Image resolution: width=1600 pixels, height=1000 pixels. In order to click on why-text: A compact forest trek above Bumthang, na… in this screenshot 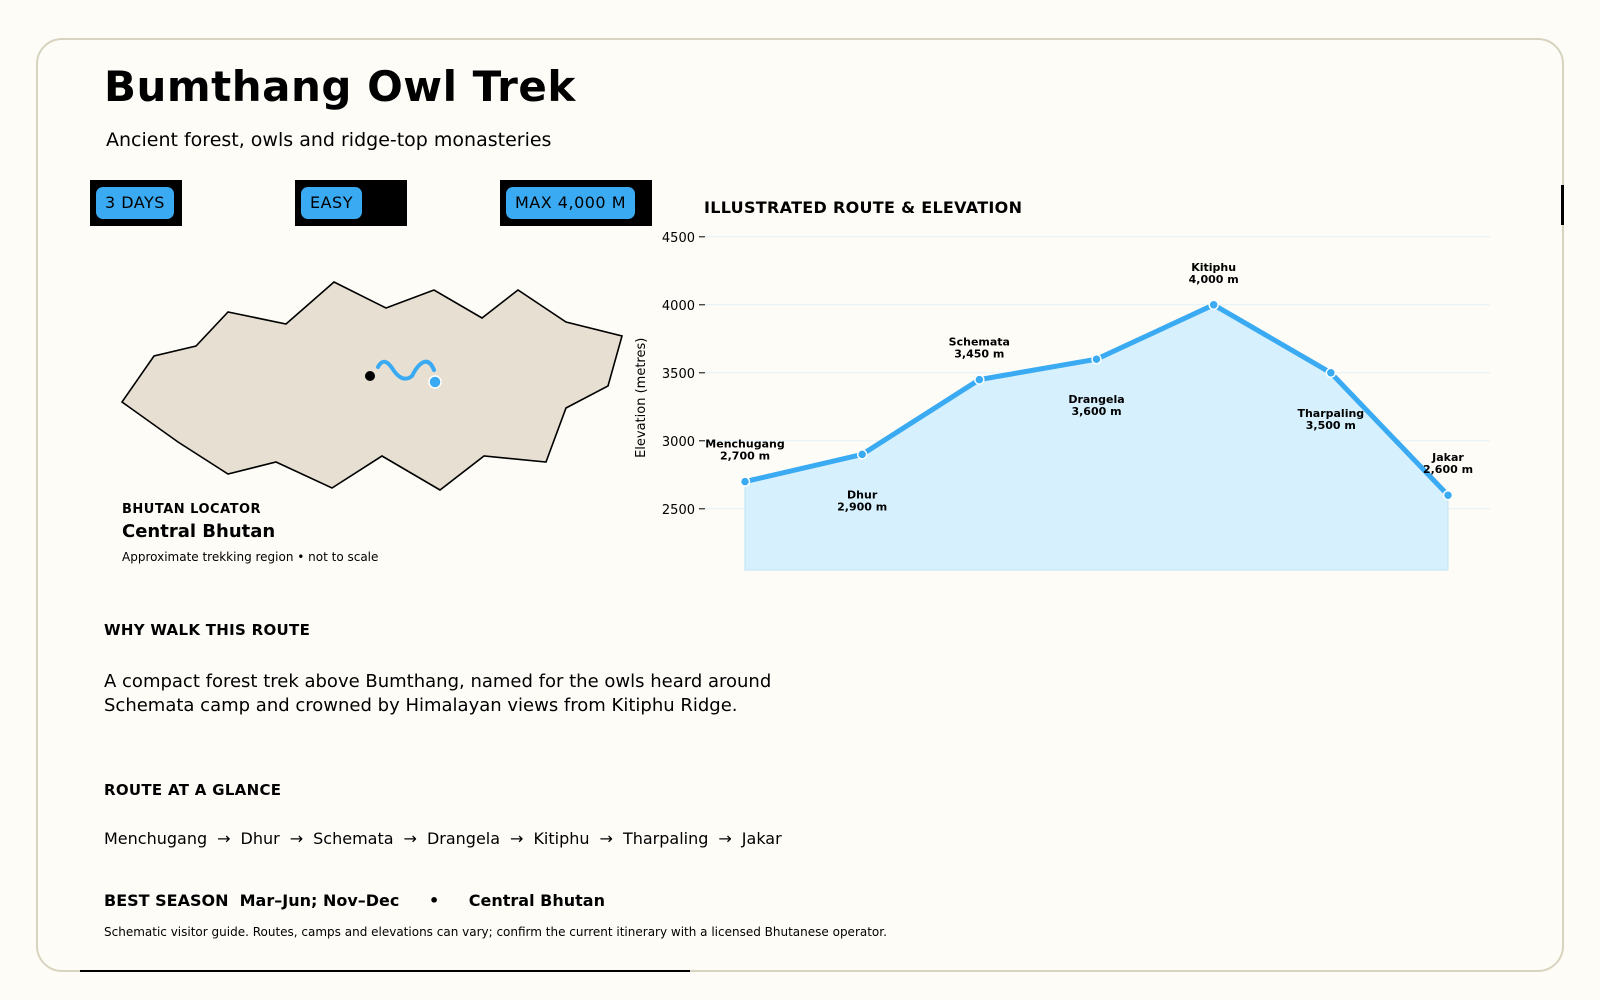, I will do `click(438, 693)`.